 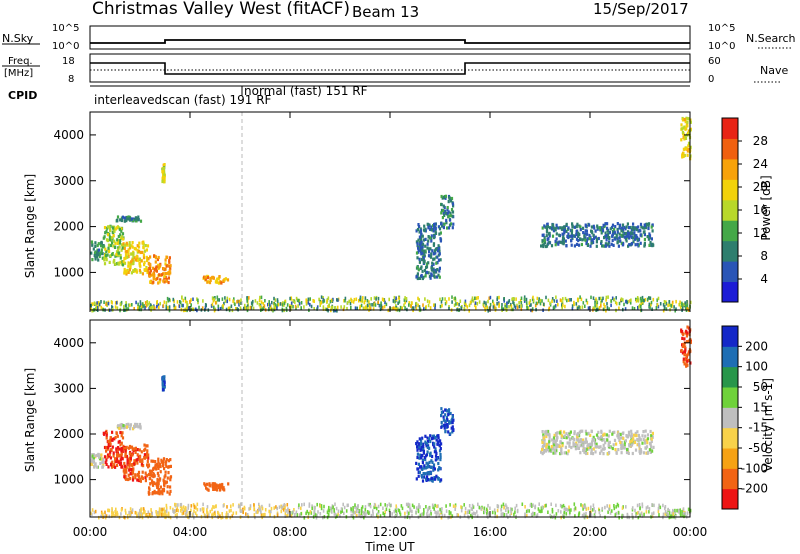 What do you see at coordinates (771, 38) in the screenshot?
I see `nsearch-label: N.Search` at bounding box center [771, 38].